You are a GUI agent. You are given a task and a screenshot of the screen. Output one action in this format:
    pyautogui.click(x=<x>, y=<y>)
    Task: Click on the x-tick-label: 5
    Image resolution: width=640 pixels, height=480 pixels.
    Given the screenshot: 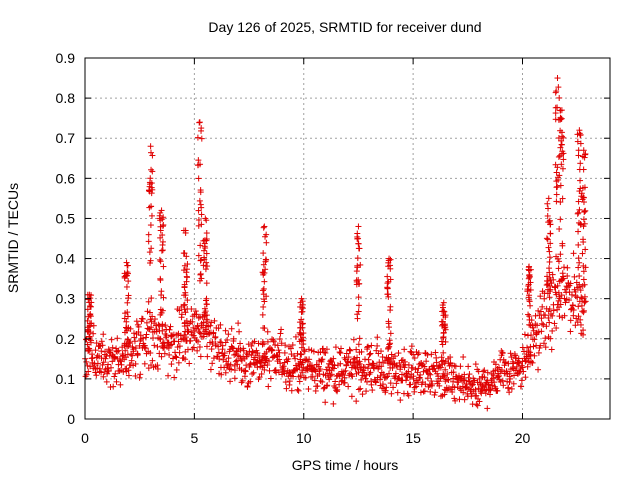 What is the action you would take?
    pyautogui.click(x=194, y=438)
    